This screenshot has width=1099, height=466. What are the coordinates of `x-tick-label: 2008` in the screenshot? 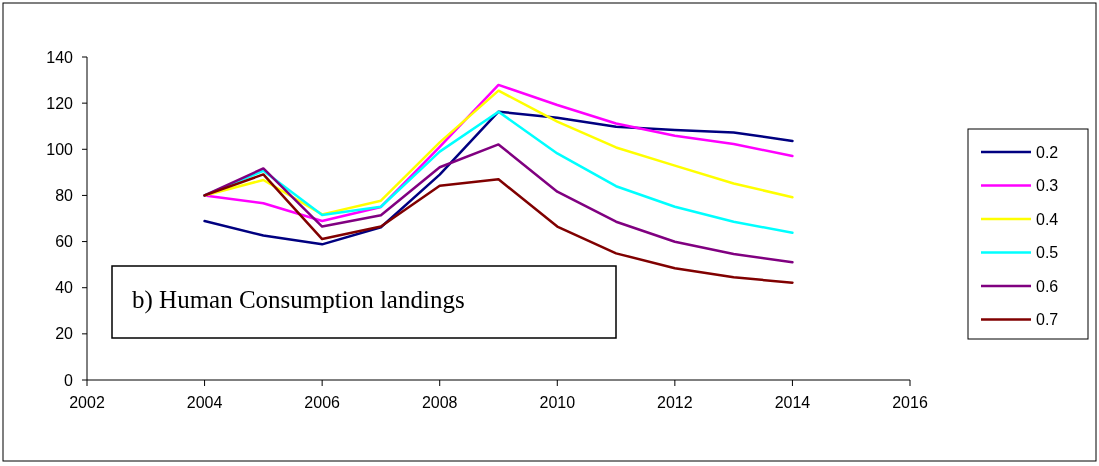 It's located at (439, 402).